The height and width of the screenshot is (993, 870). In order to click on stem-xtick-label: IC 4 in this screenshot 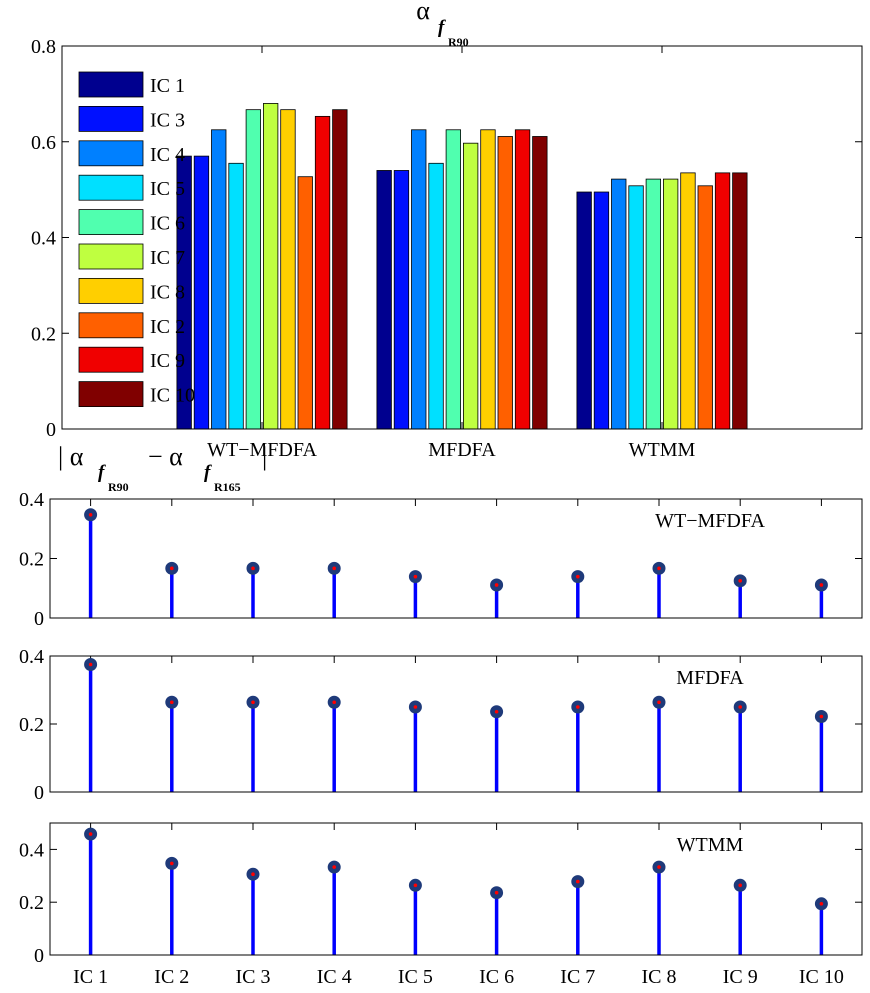, I will do `click(334, 977)`.